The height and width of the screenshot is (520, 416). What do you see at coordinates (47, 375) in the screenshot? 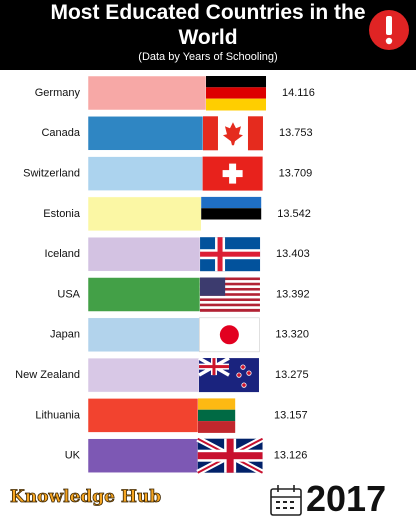
I see `category-label: New Zealand` at bounding box center [47, 375].